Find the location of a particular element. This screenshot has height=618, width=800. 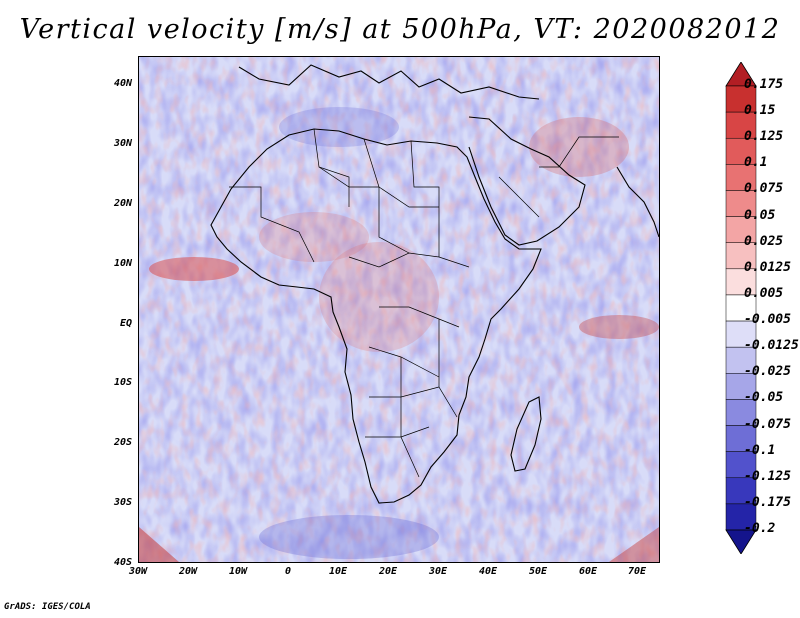

colorbar-label: -0.1 is located at coordinates (760, 450).